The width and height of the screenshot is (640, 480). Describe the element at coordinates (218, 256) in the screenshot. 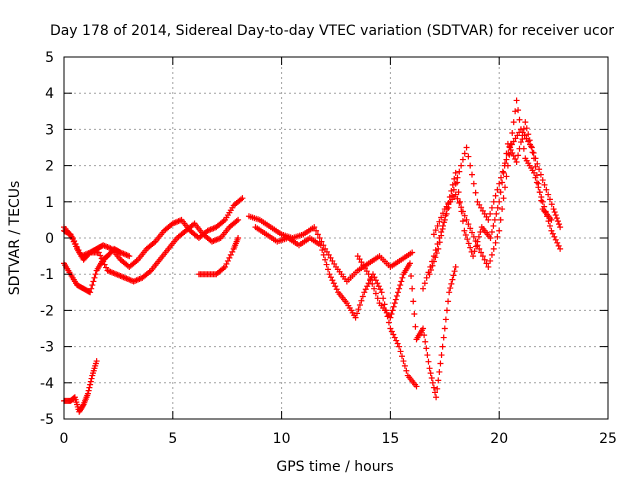

I see `data-series-trace-e` at that location.